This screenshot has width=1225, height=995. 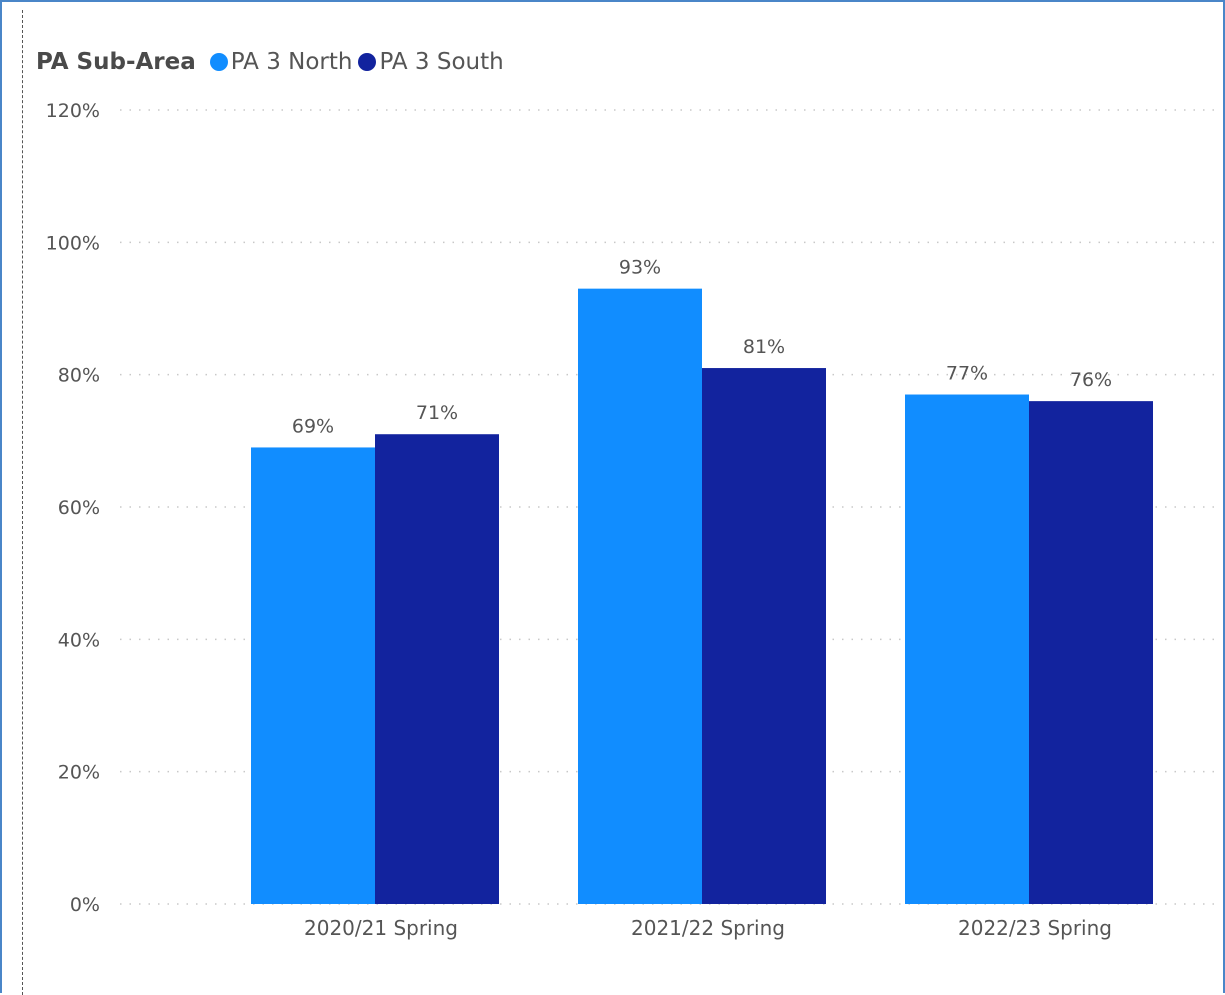 I want to click on data-label-north: 77%, so click(x=967, y=374).